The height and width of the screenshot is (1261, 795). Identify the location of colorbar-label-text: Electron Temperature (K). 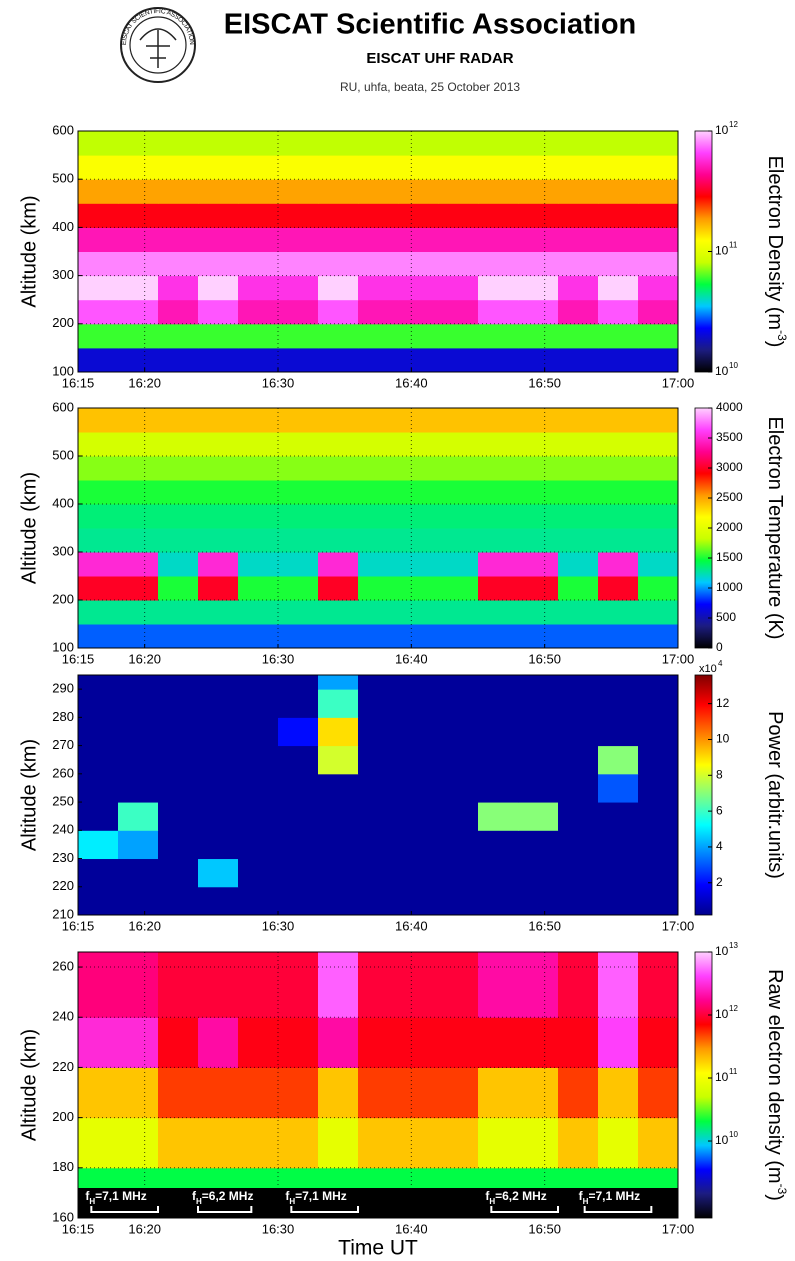
(775, 527).